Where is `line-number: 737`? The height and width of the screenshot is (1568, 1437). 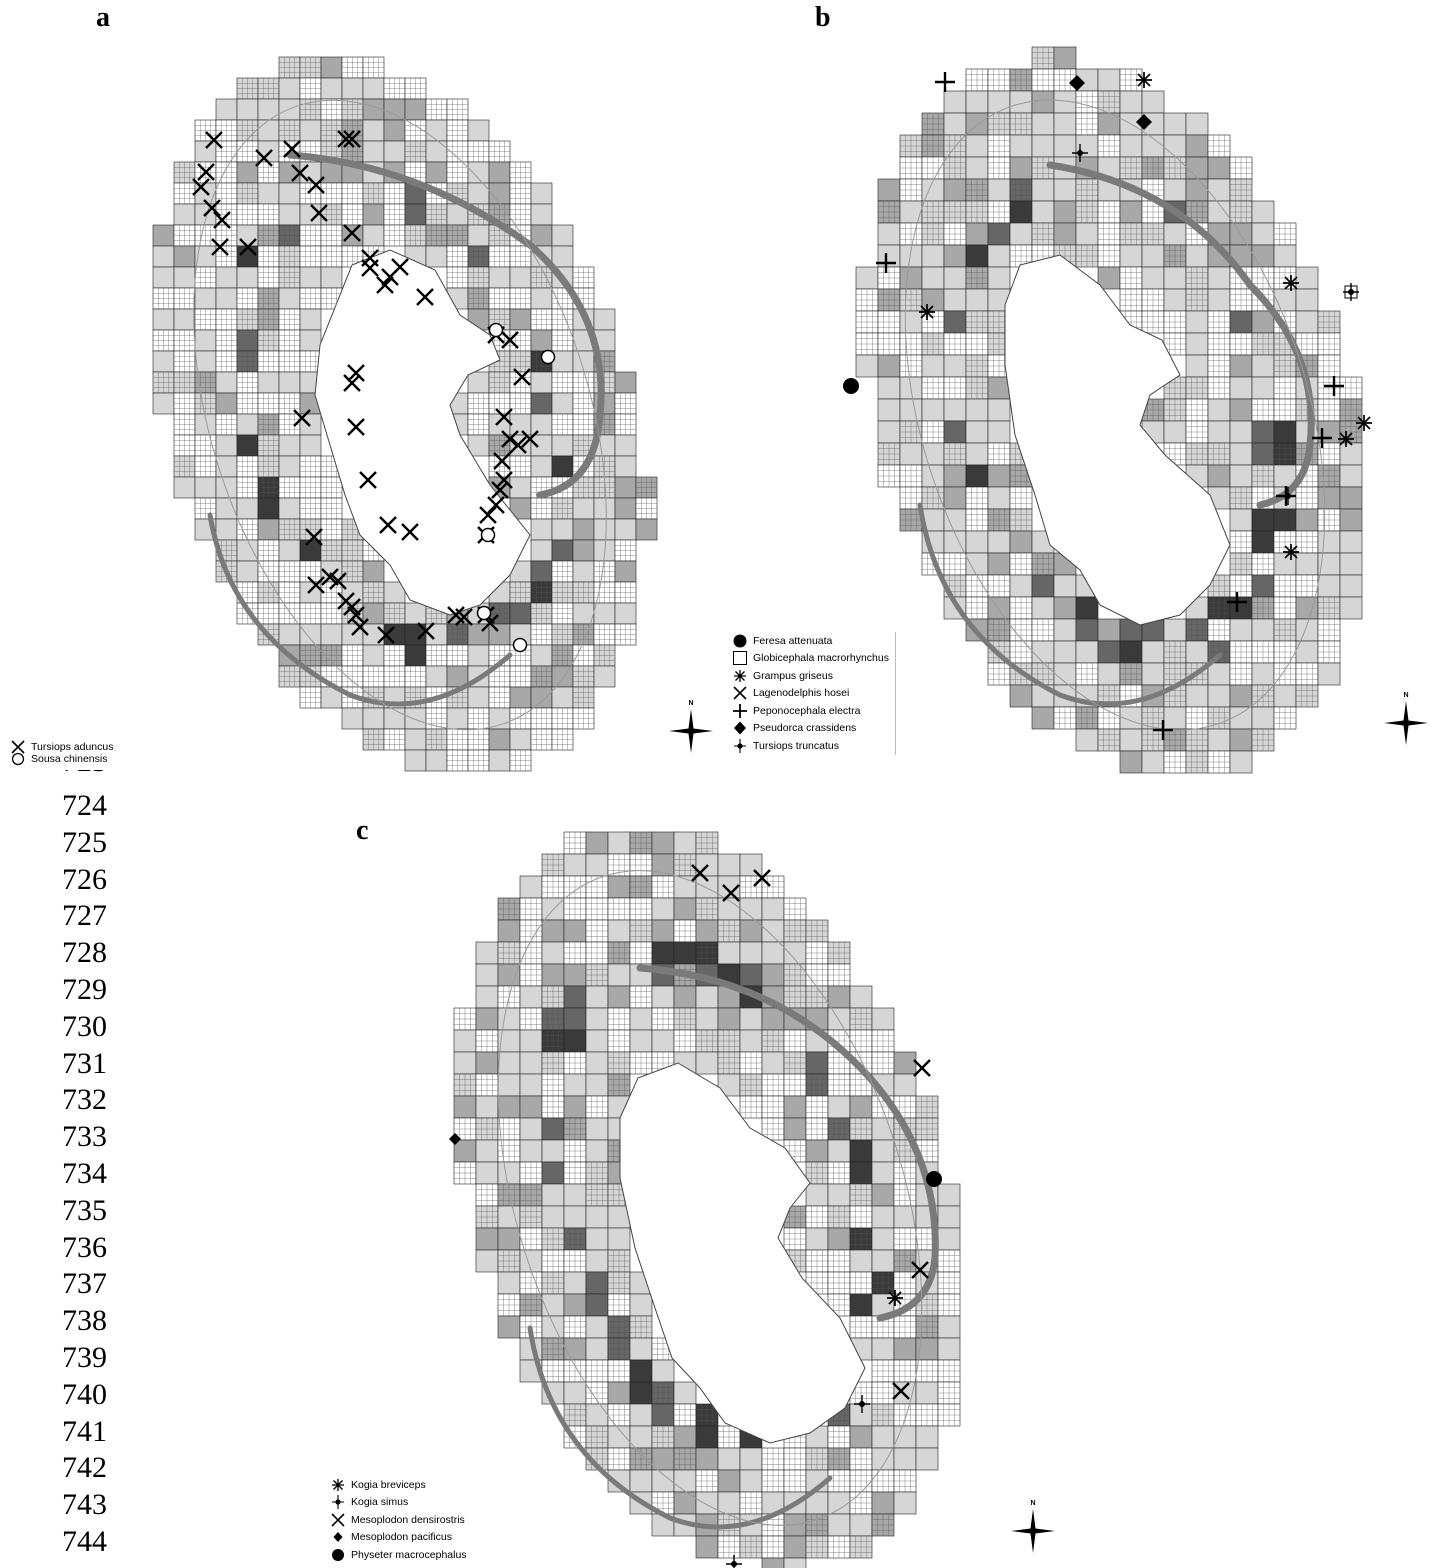
line-number: 737 is located at coordinates (84, 1284).